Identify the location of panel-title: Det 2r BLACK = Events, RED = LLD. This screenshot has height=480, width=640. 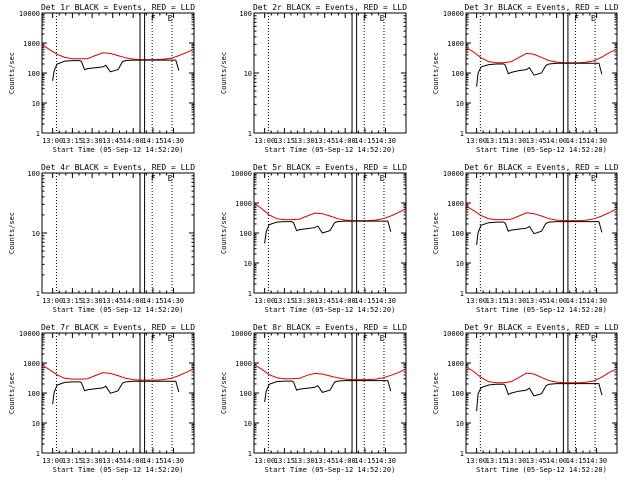
(330, 7).